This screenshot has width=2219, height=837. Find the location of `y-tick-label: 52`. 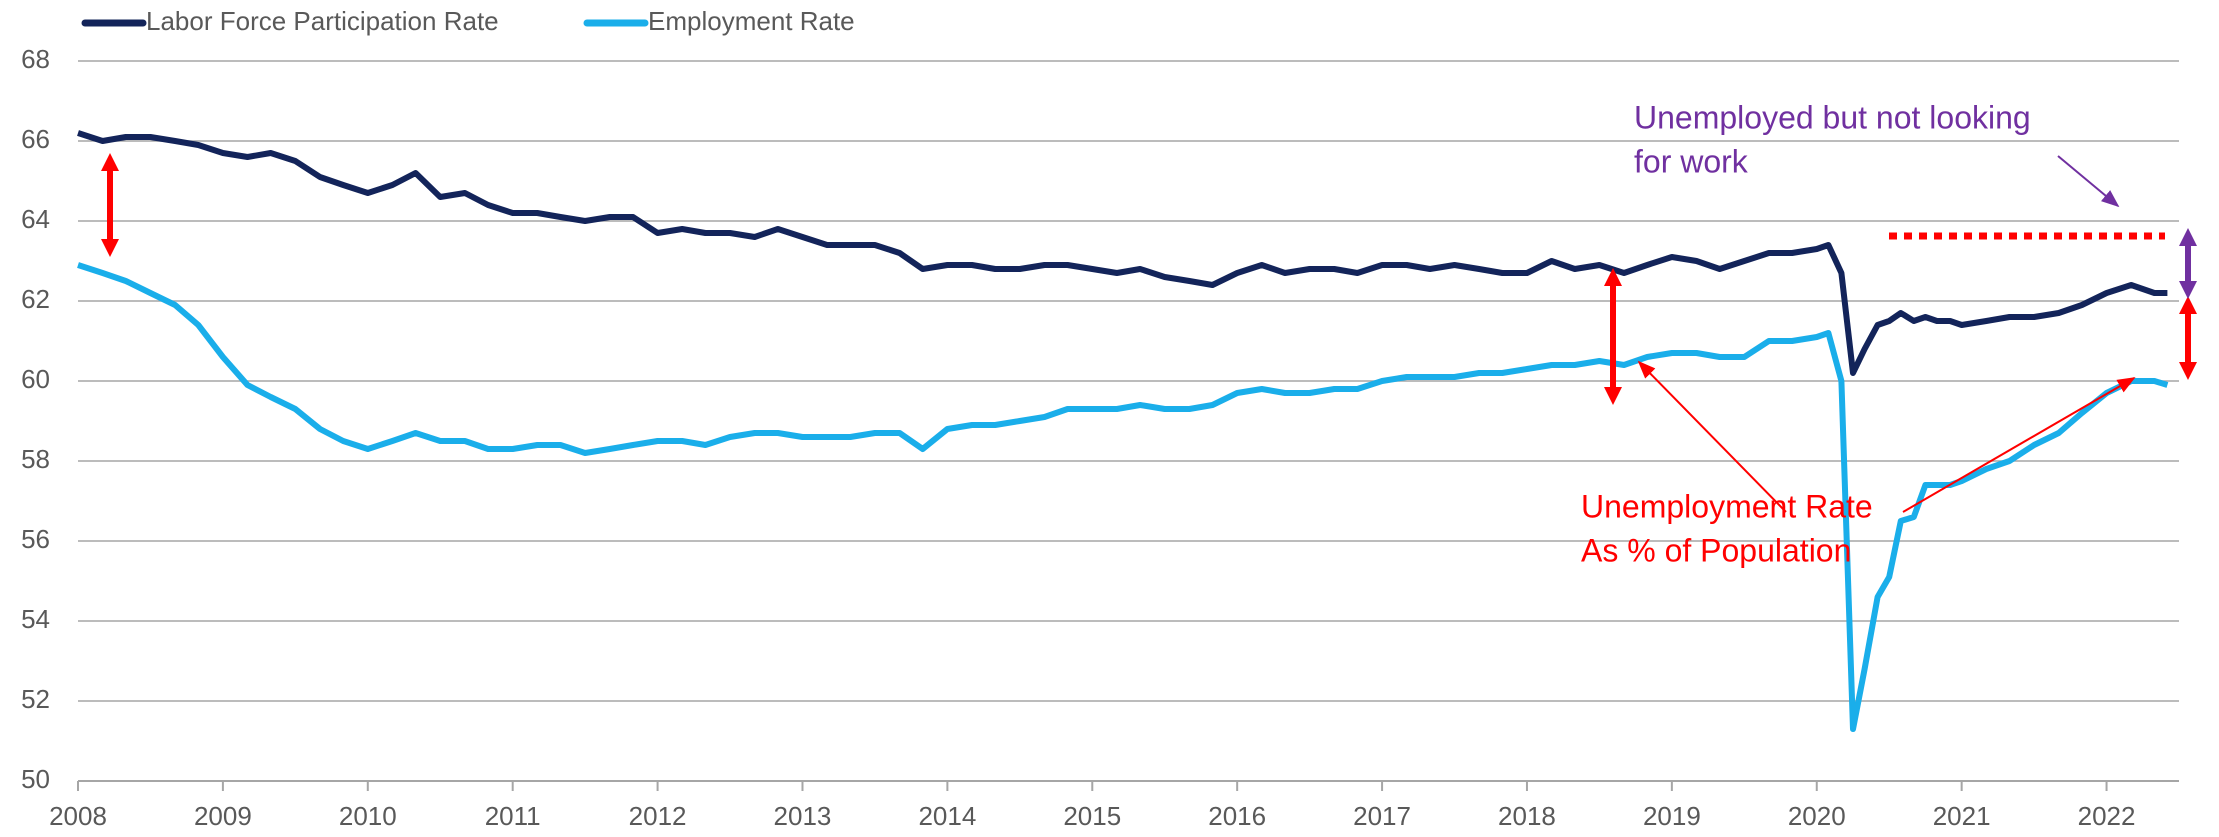

y-tick-label: 52 is located at coordinates (35, 699).